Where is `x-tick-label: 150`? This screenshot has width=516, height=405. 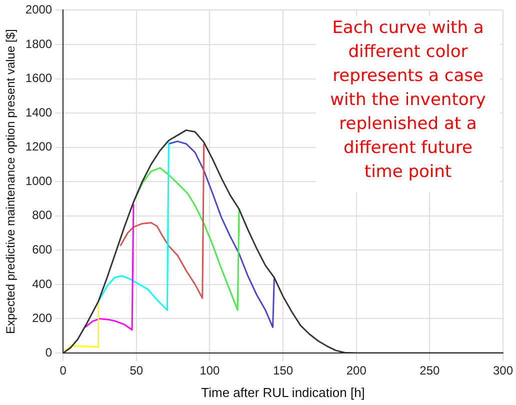 x-tick-label: 150 is located at coordinates (283, 371).